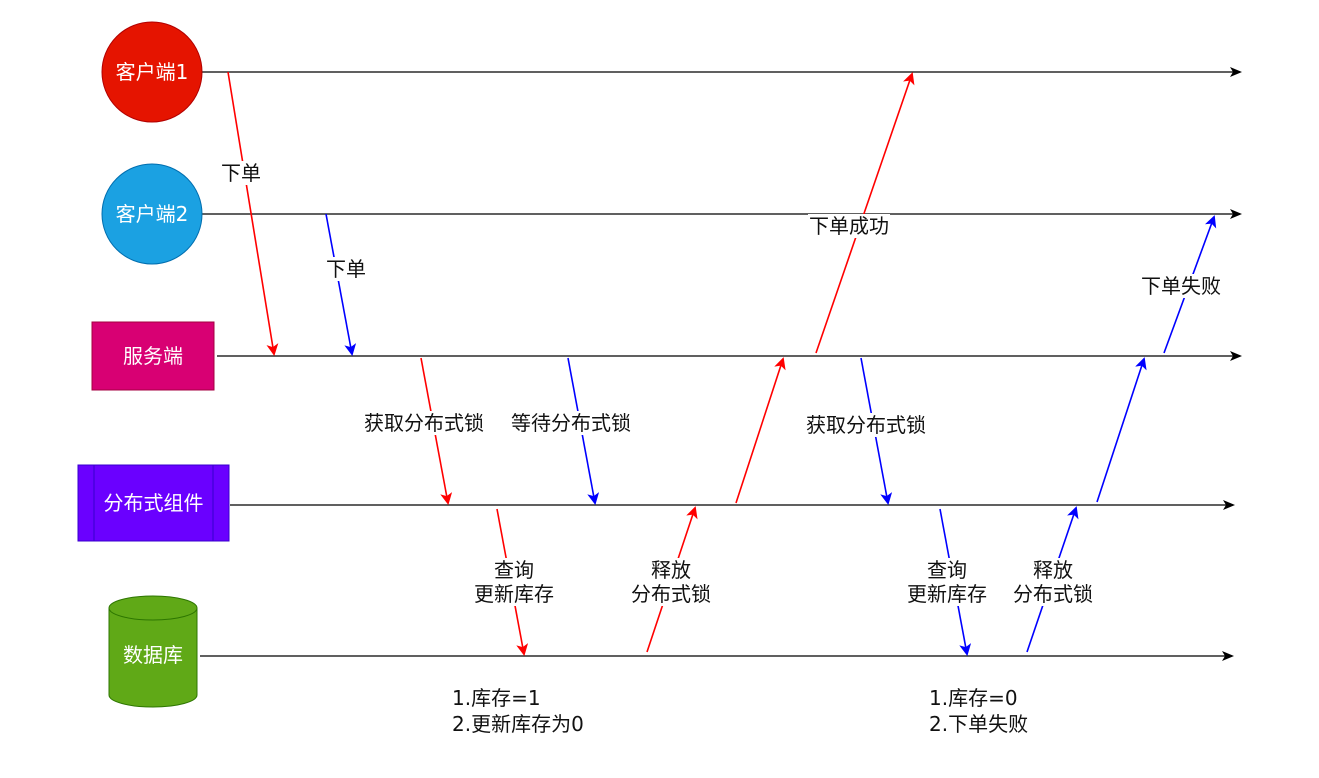 This screenshot has height=778, width=1319. I want to click on lock-label: 分布式组件, so click(153, 503).